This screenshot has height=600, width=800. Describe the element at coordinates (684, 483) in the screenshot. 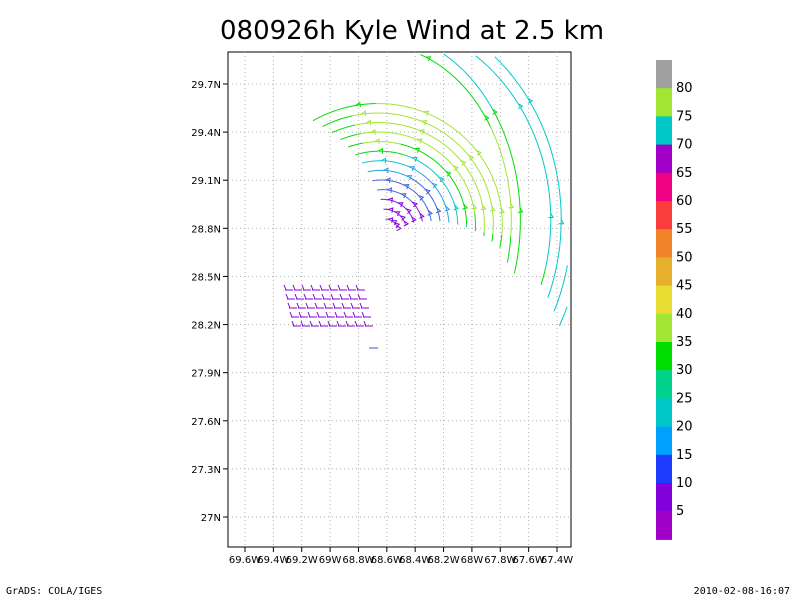

I see `color-bar-label: 10` at that location.